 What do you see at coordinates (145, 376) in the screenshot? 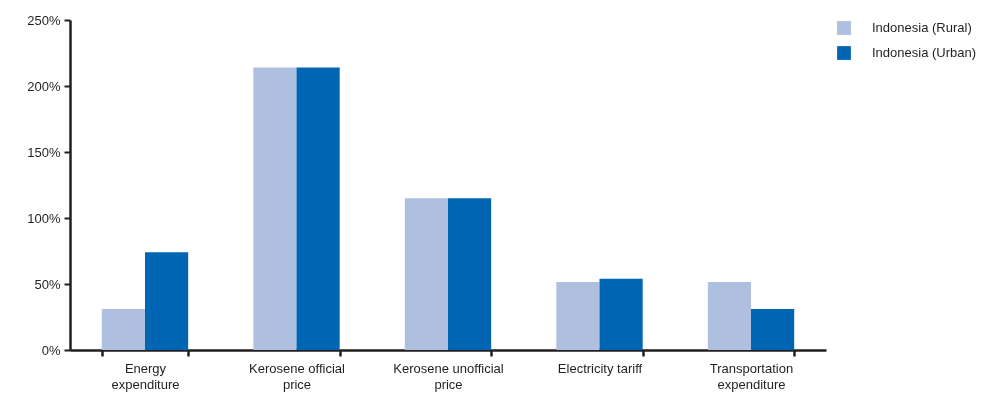
I see `x-tick-label: Energy expenditure` at bounding box center [145, 376].